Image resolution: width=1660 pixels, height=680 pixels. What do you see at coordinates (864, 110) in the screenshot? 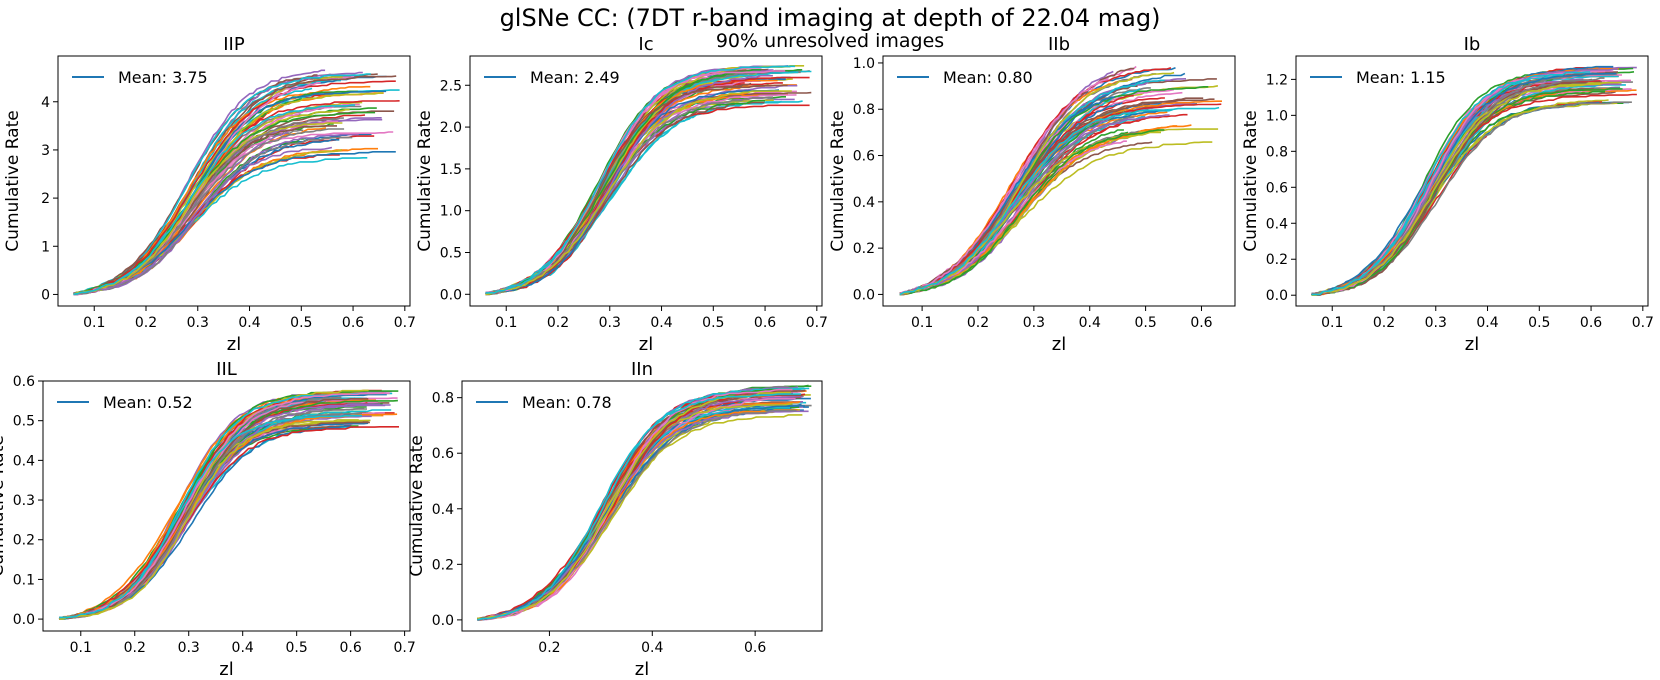
I see `y-tick-label: 0.8` at bounding box center [864, 110].